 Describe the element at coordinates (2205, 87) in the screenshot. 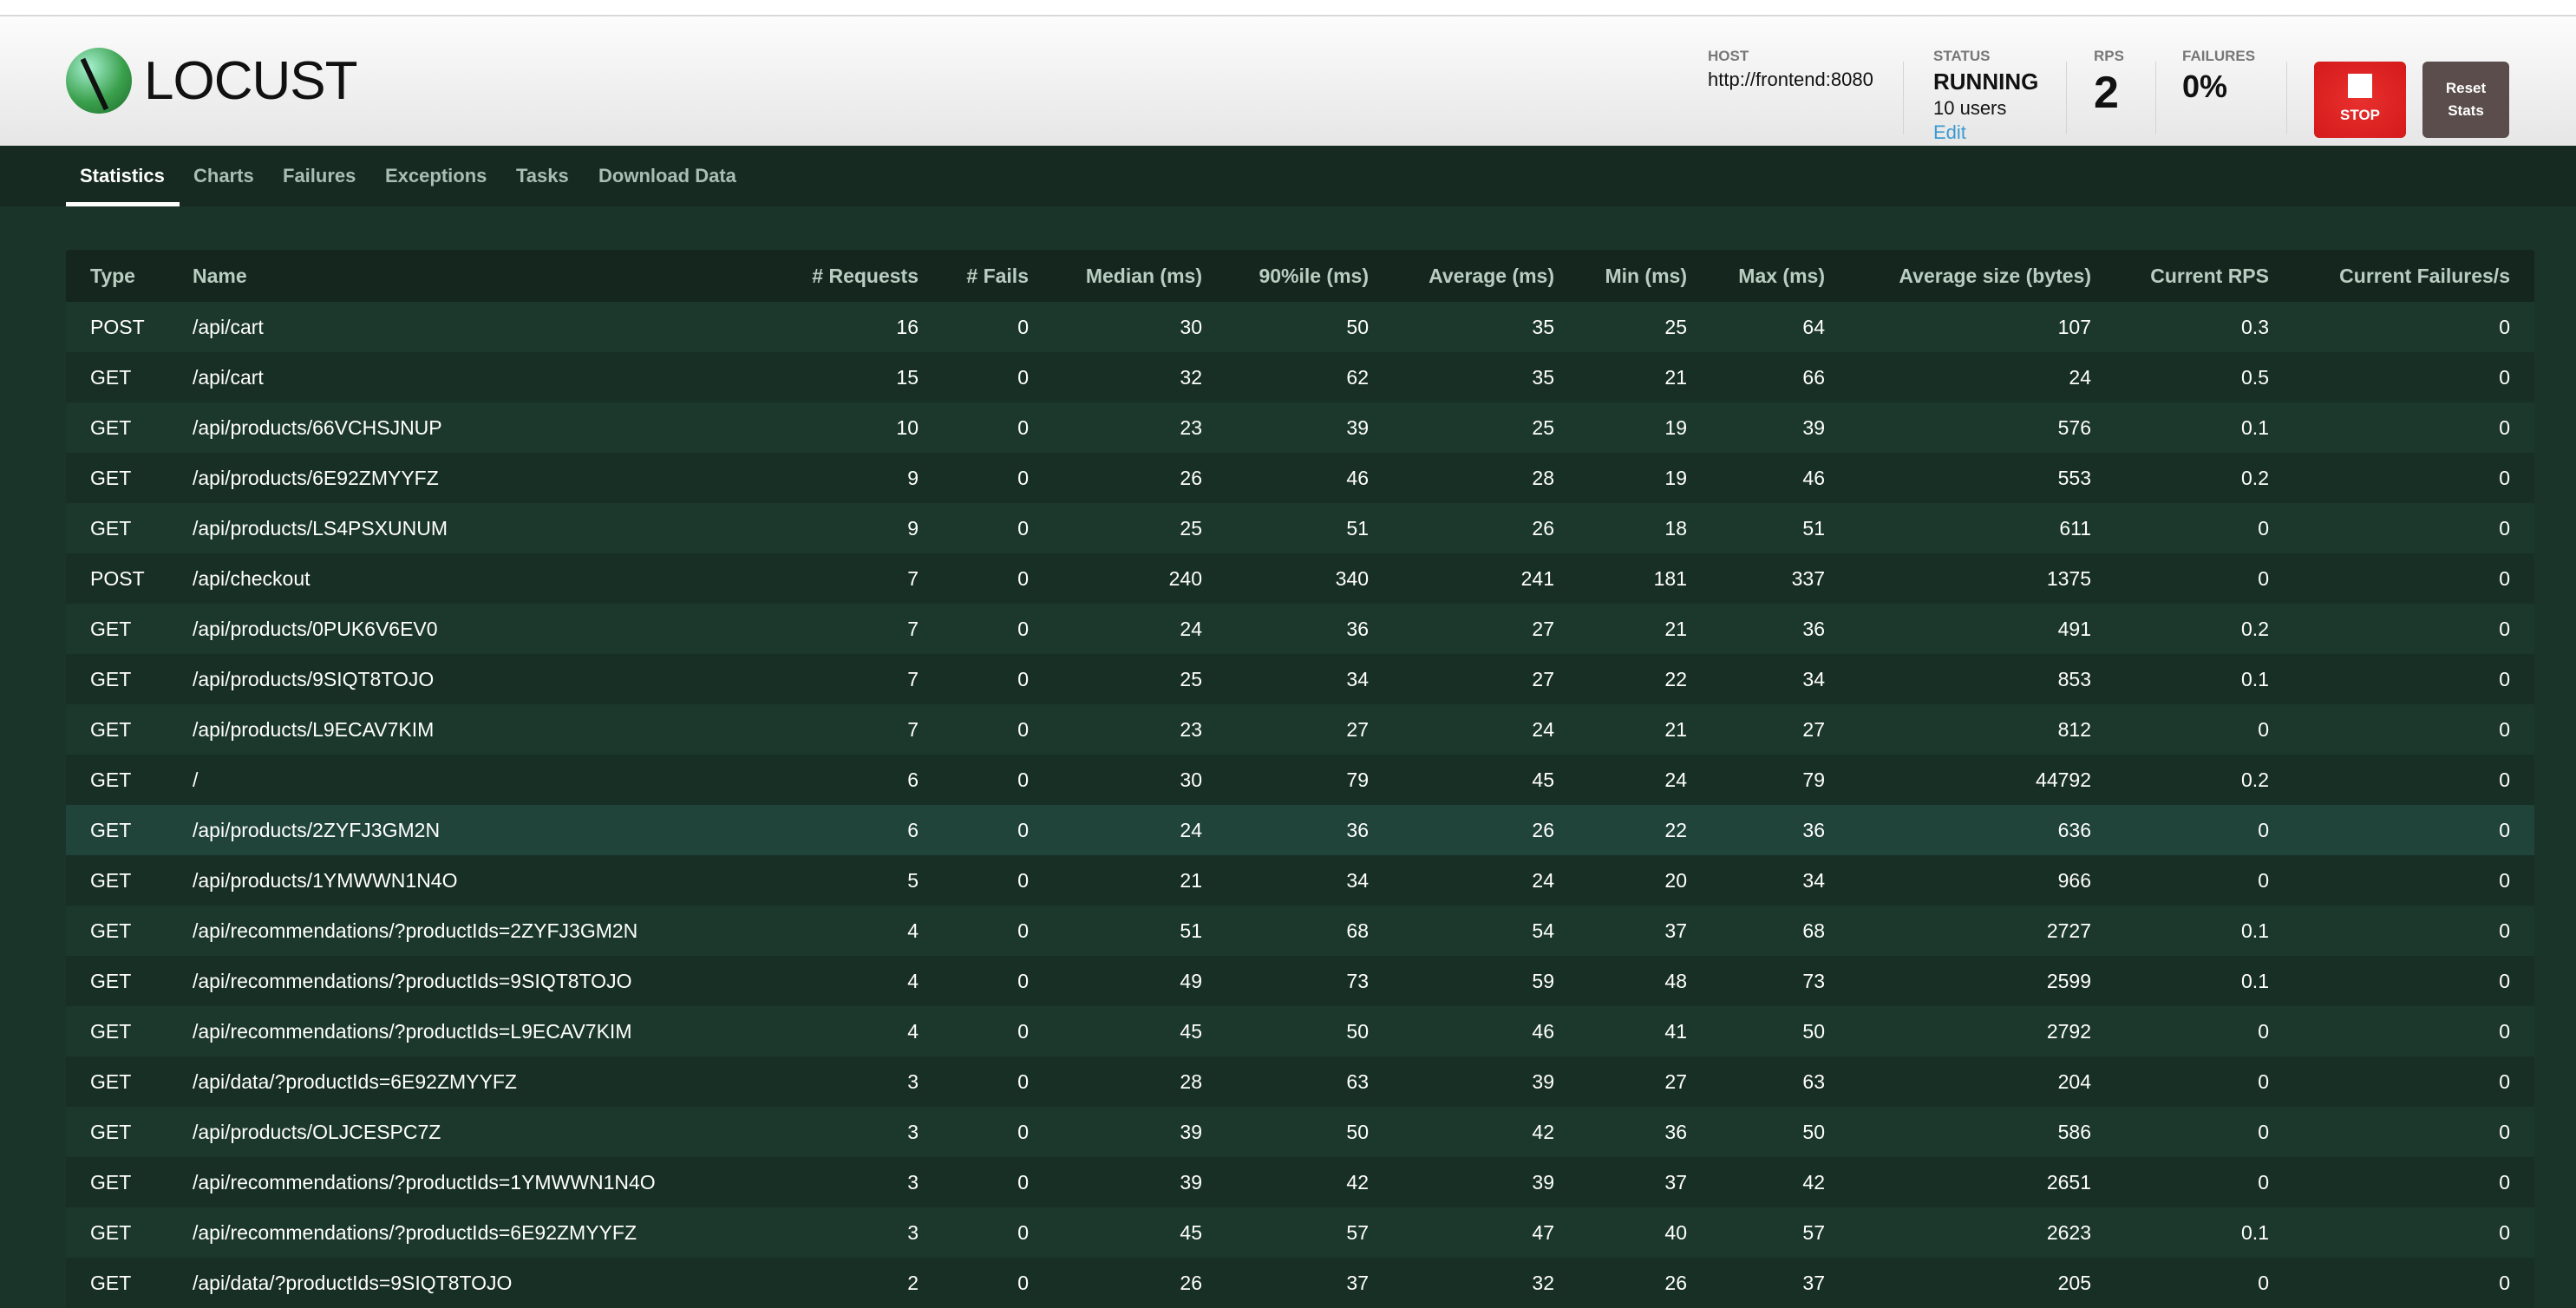

I see `failures-value: 0%` at that location.